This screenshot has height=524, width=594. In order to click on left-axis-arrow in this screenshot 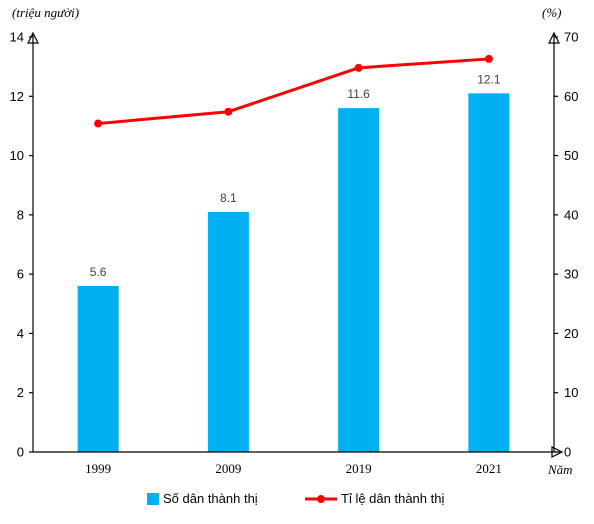, I will do `click(33, 37)`.